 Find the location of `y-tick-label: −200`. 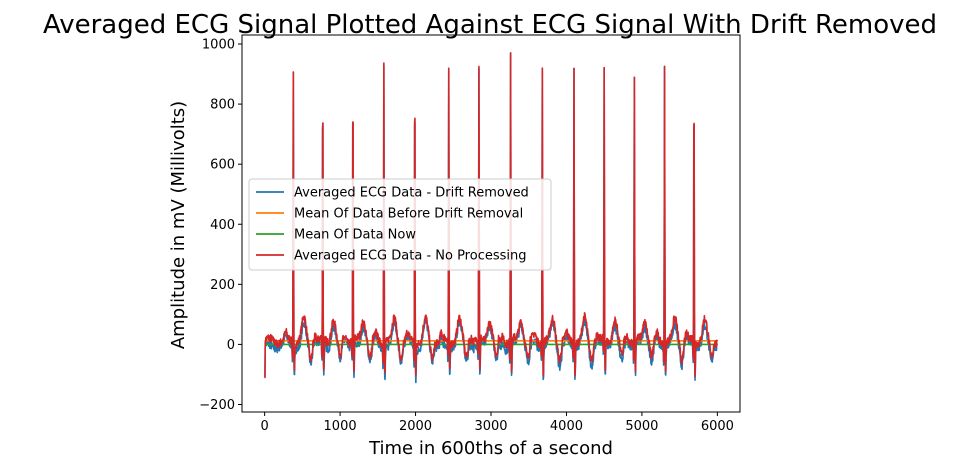

y-tick-label: −200 is located at coordinates (217, 405).